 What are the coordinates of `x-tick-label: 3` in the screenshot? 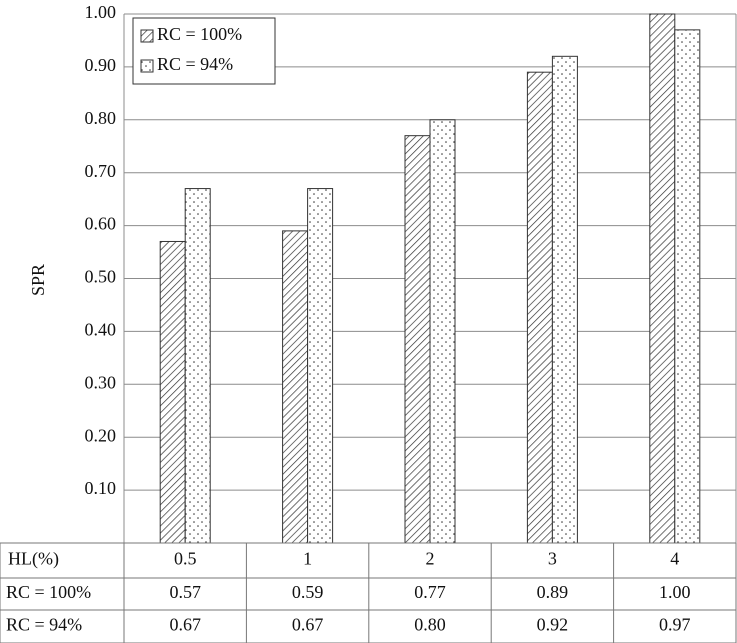 It's located at (552, 559).